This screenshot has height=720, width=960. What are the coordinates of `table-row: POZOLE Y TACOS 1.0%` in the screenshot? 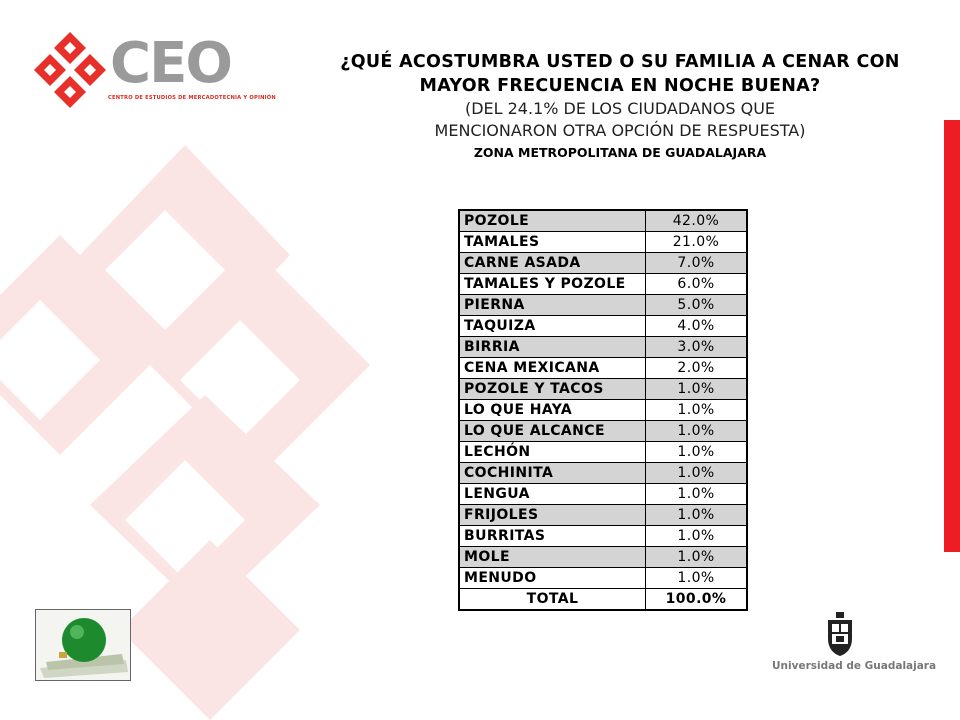 It's located at (603, 389).